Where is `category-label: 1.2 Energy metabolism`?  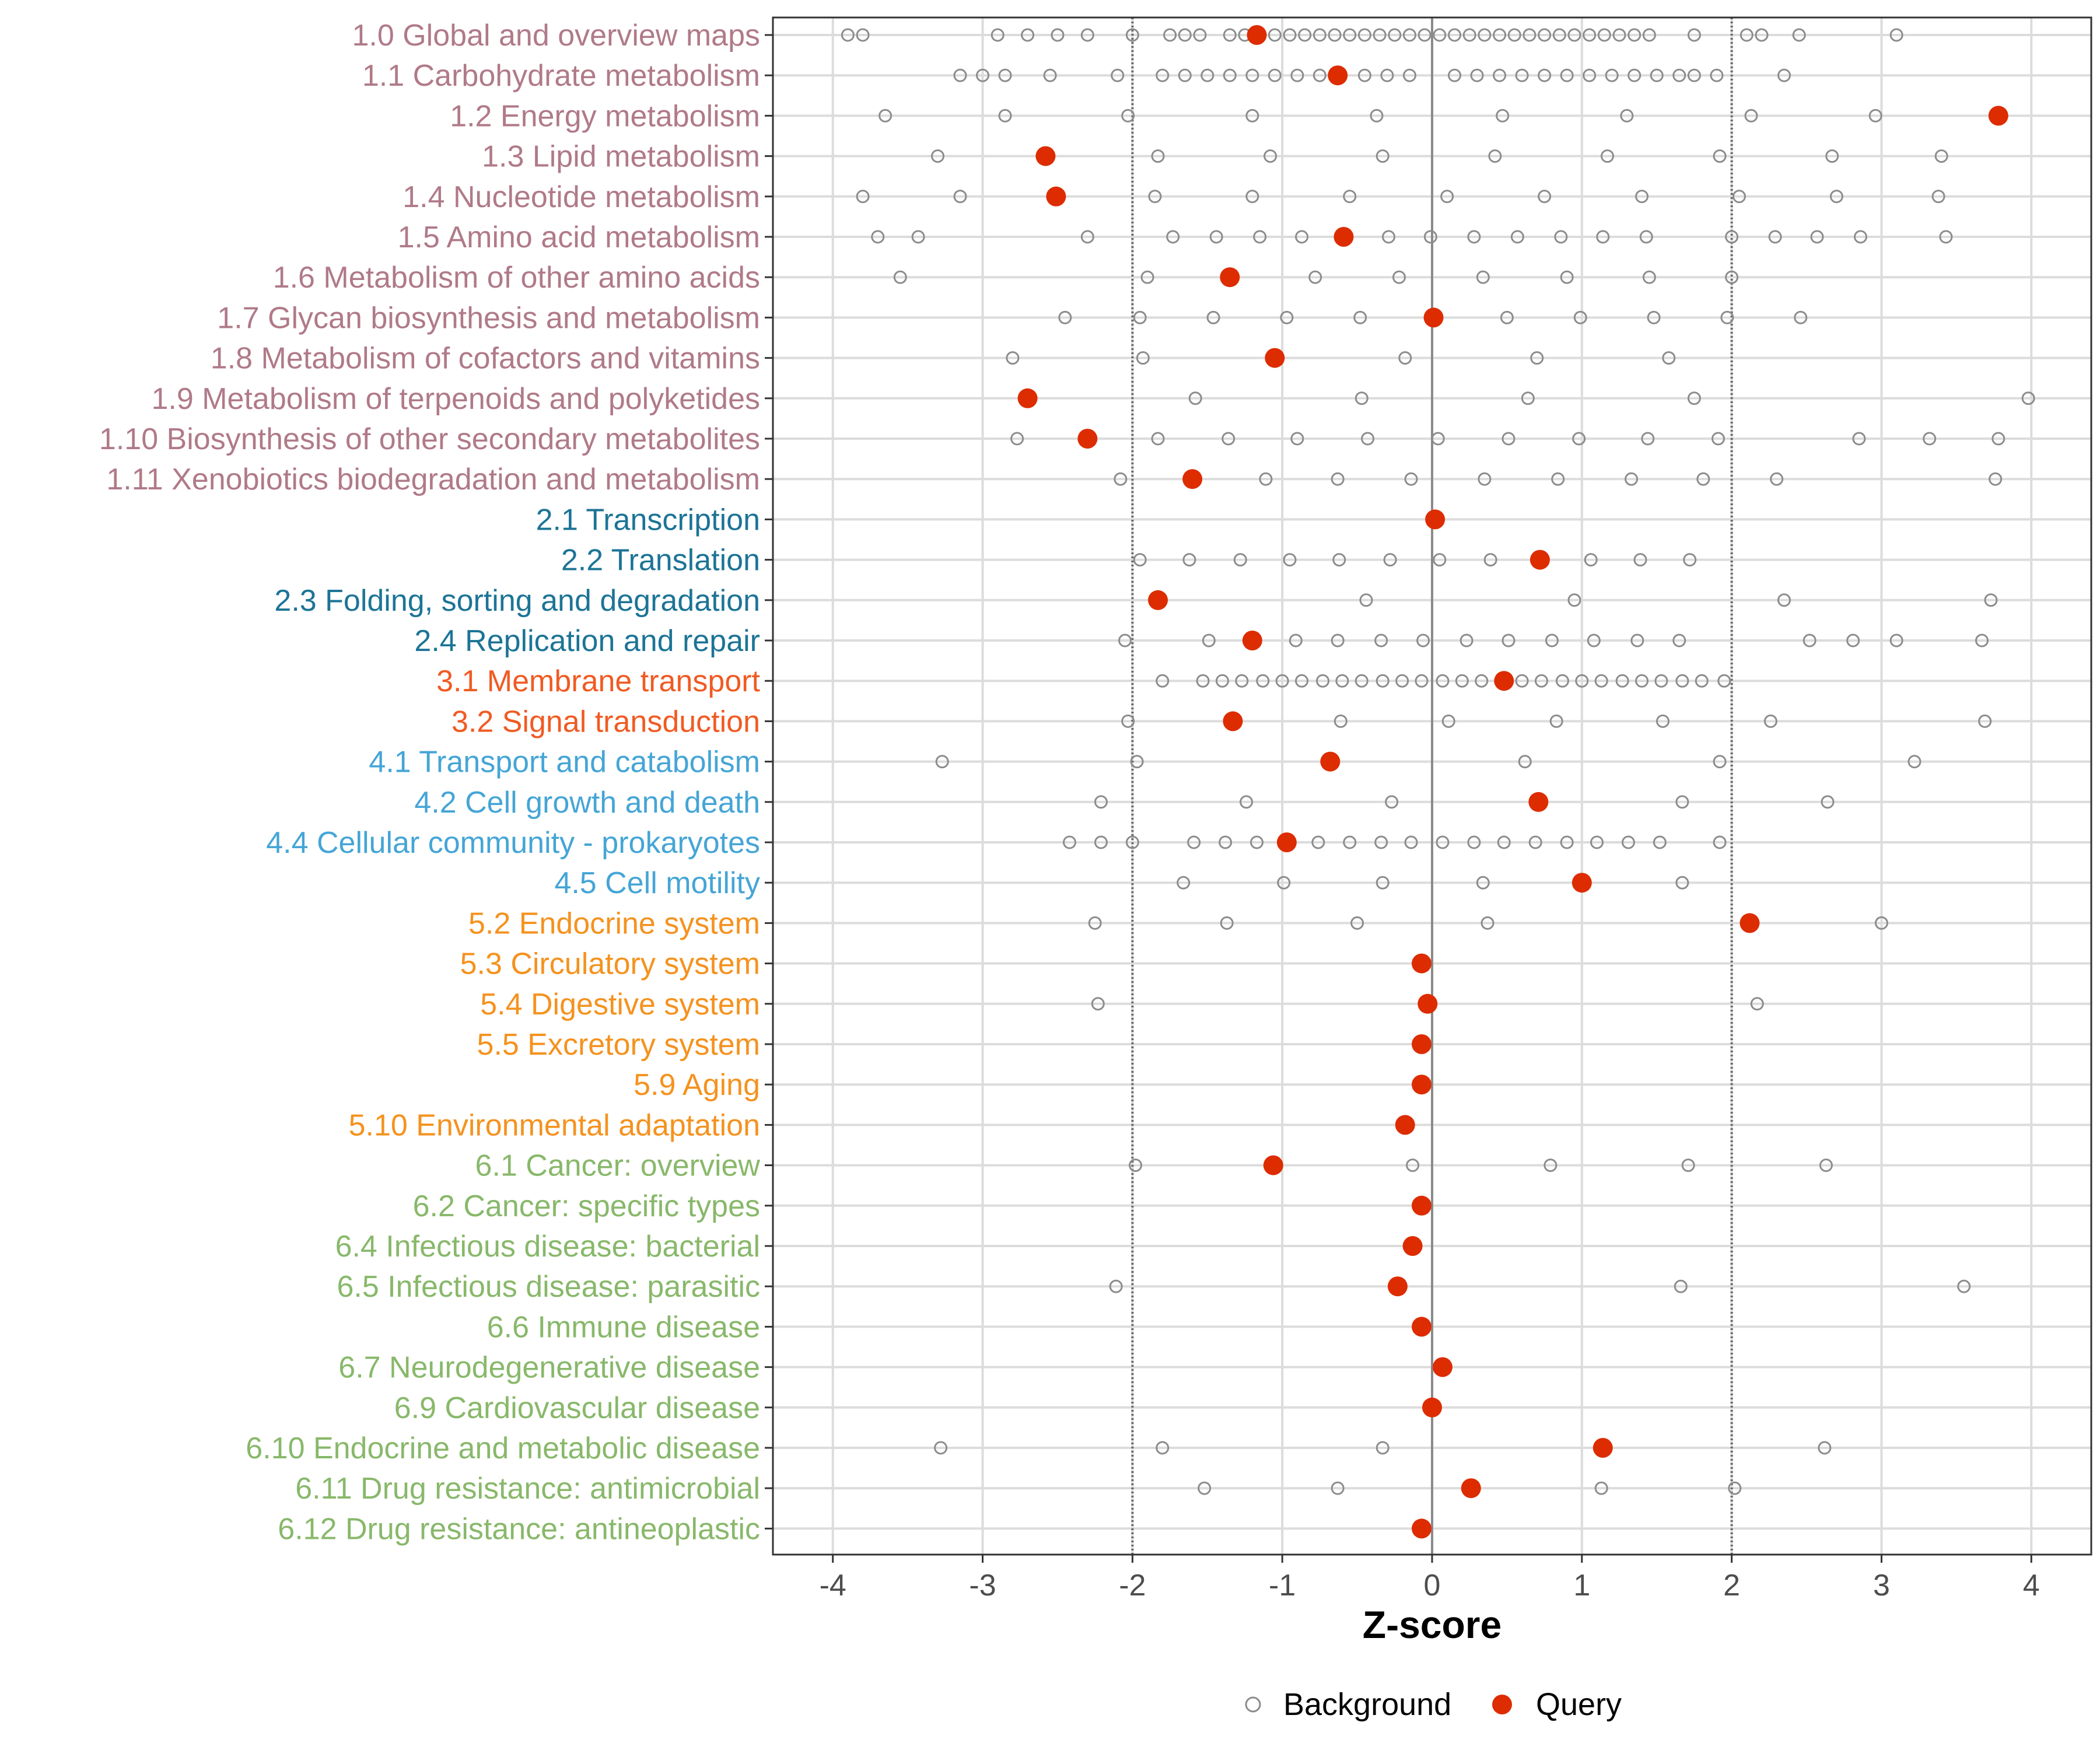
category-label: 1.2 Energy metabolism is located at coordinates (605, 116).